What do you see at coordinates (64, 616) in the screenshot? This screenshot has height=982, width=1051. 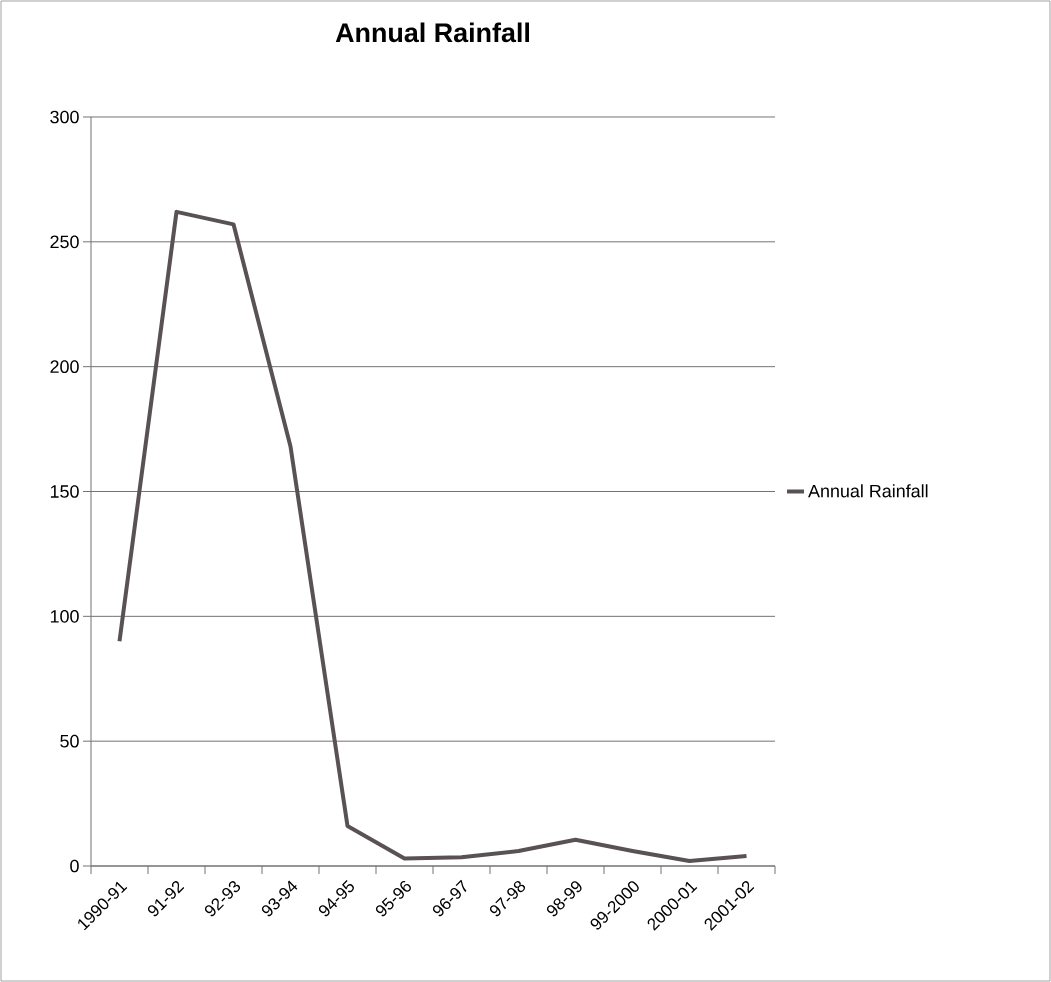 I see `y-tick-label: 100` at bounding box center [64, 616].